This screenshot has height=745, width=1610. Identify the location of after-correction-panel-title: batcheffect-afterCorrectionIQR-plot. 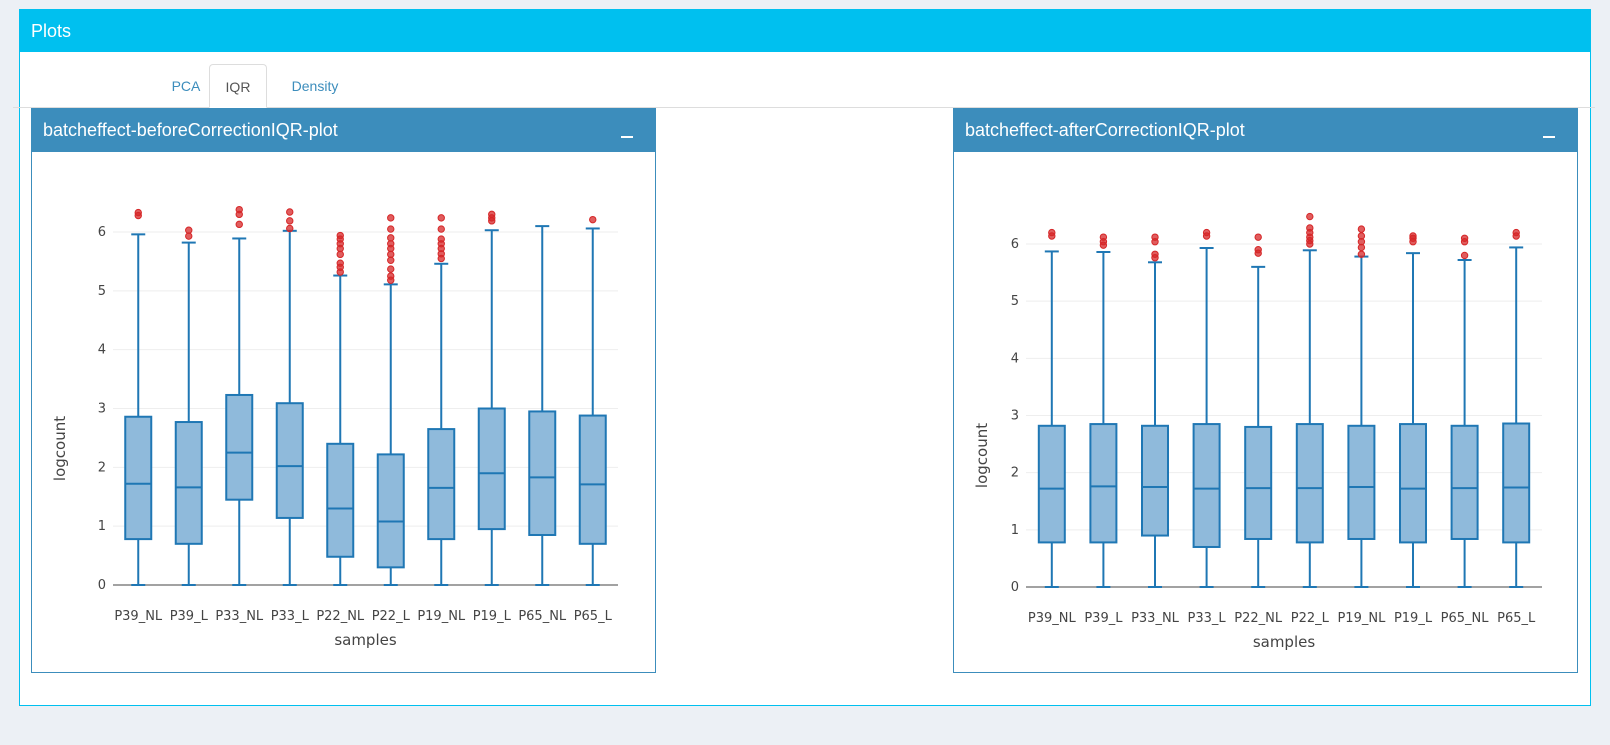
(1105, 130).